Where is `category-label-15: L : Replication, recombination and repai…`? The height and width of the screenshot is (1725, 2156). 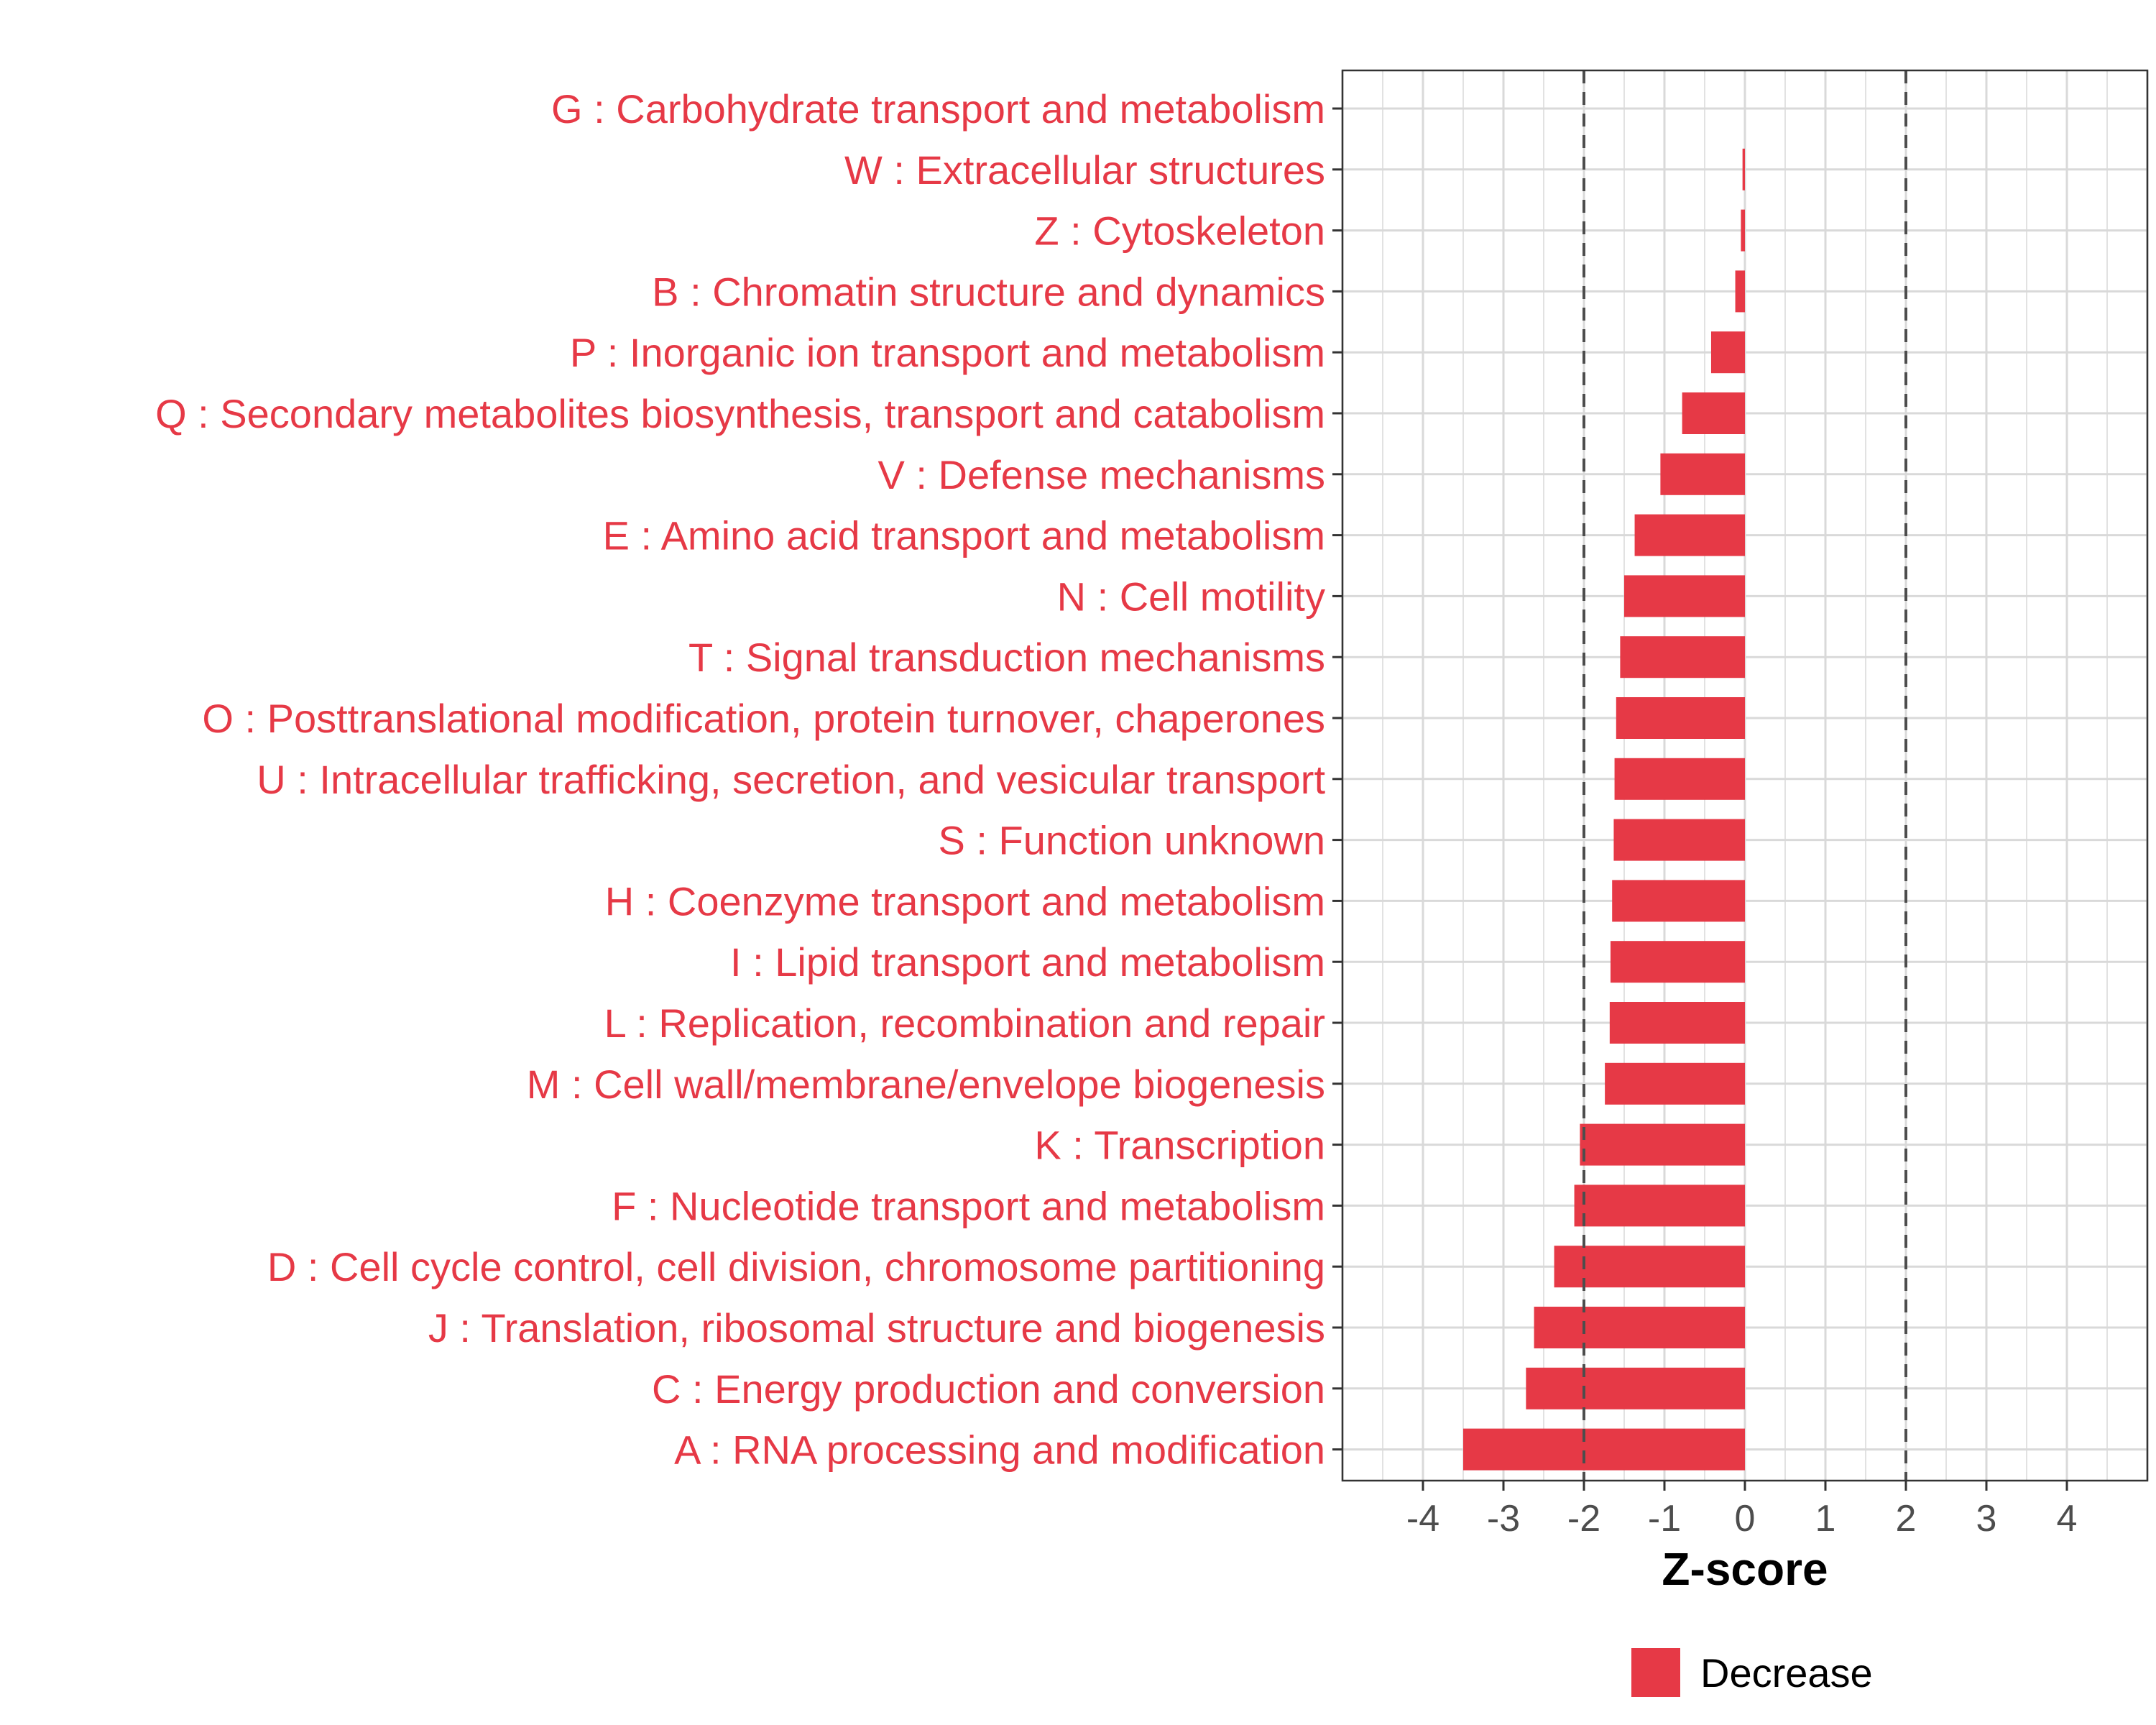
category-label-15: L : Replication, recombination and repai… is located at coordinates (964, 1023).